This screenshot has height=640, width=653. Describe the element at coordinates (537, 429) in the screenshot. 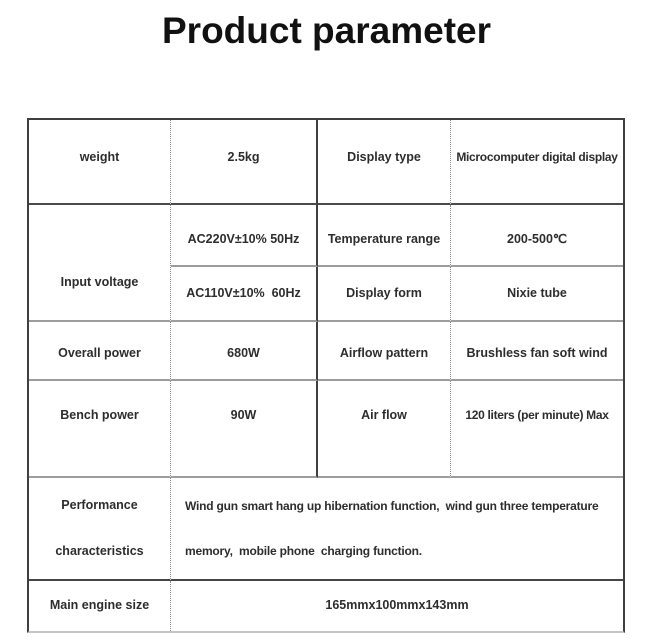

I see `cell-air-flow-value: 120 liters (per minute) Max` at that location.